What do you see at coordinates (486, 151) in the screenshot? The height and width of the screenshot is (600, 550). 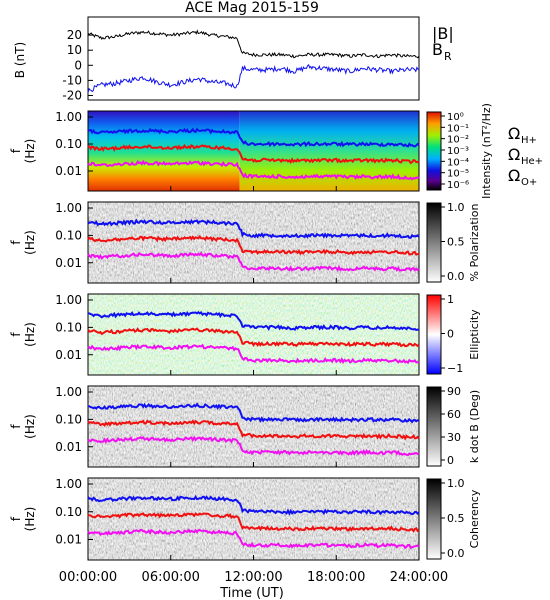 I see `colorbar-label: Intensity (nT²/Hz)` at bounding box center [486, 151].